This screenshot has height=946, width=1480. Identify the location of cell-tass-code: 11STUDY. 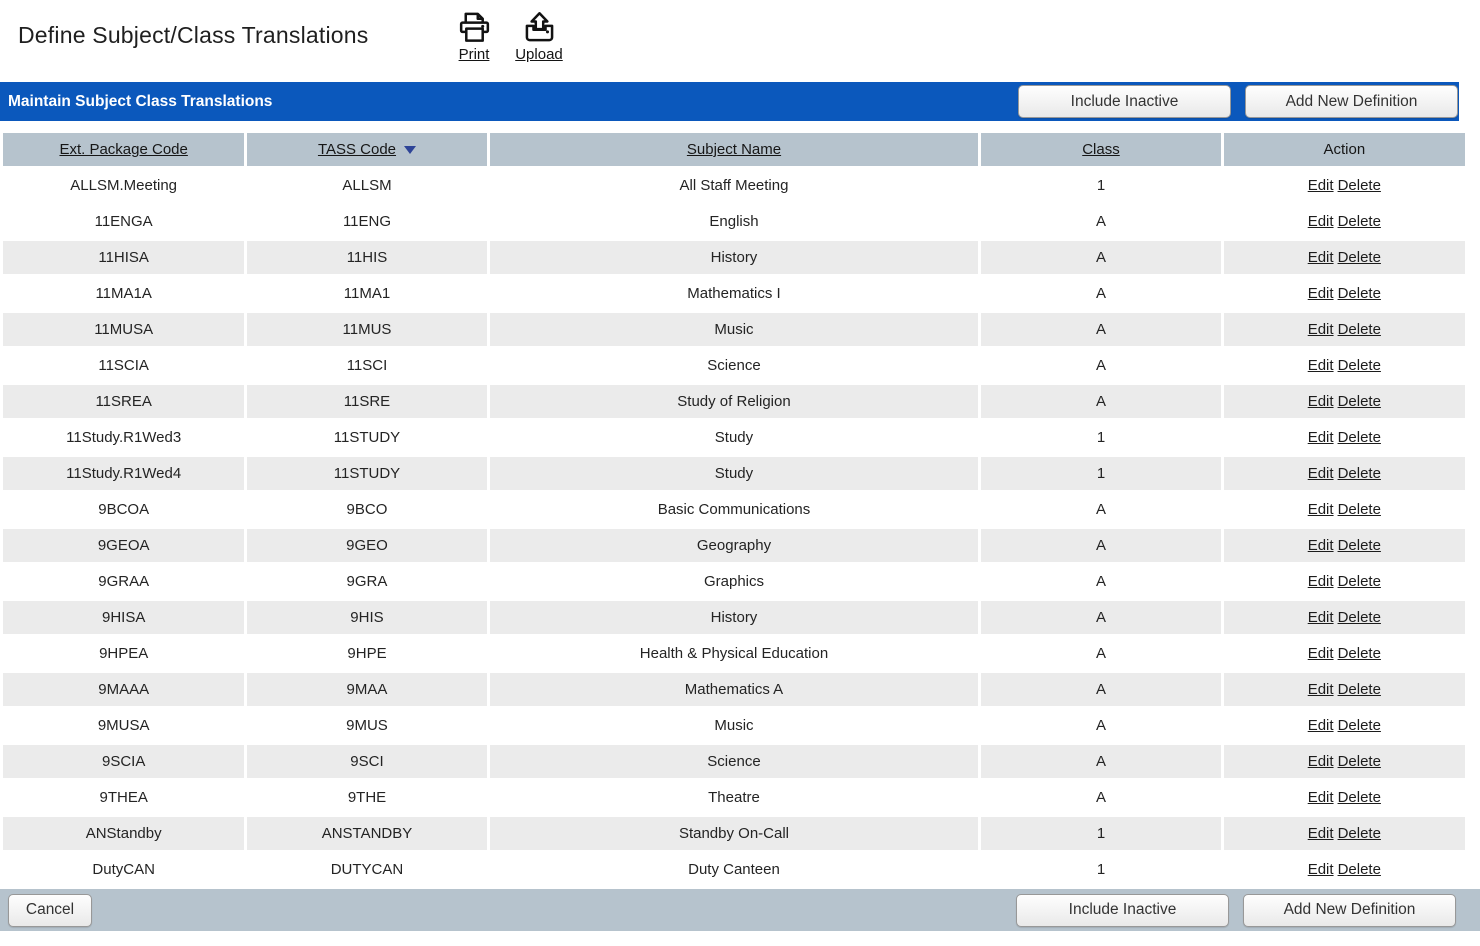
(367, 473).